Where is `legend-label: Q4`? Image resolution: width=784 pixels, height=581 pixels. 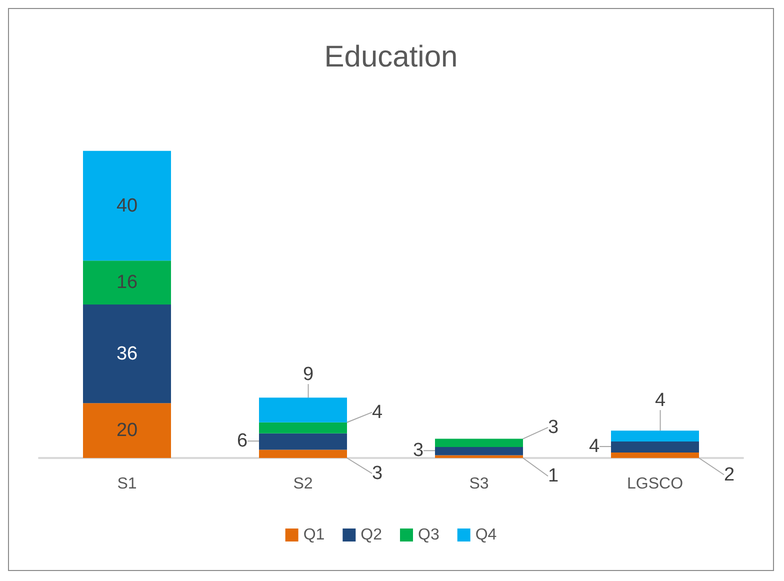
legend-label: Q4 is located at coordinates (486, 535).